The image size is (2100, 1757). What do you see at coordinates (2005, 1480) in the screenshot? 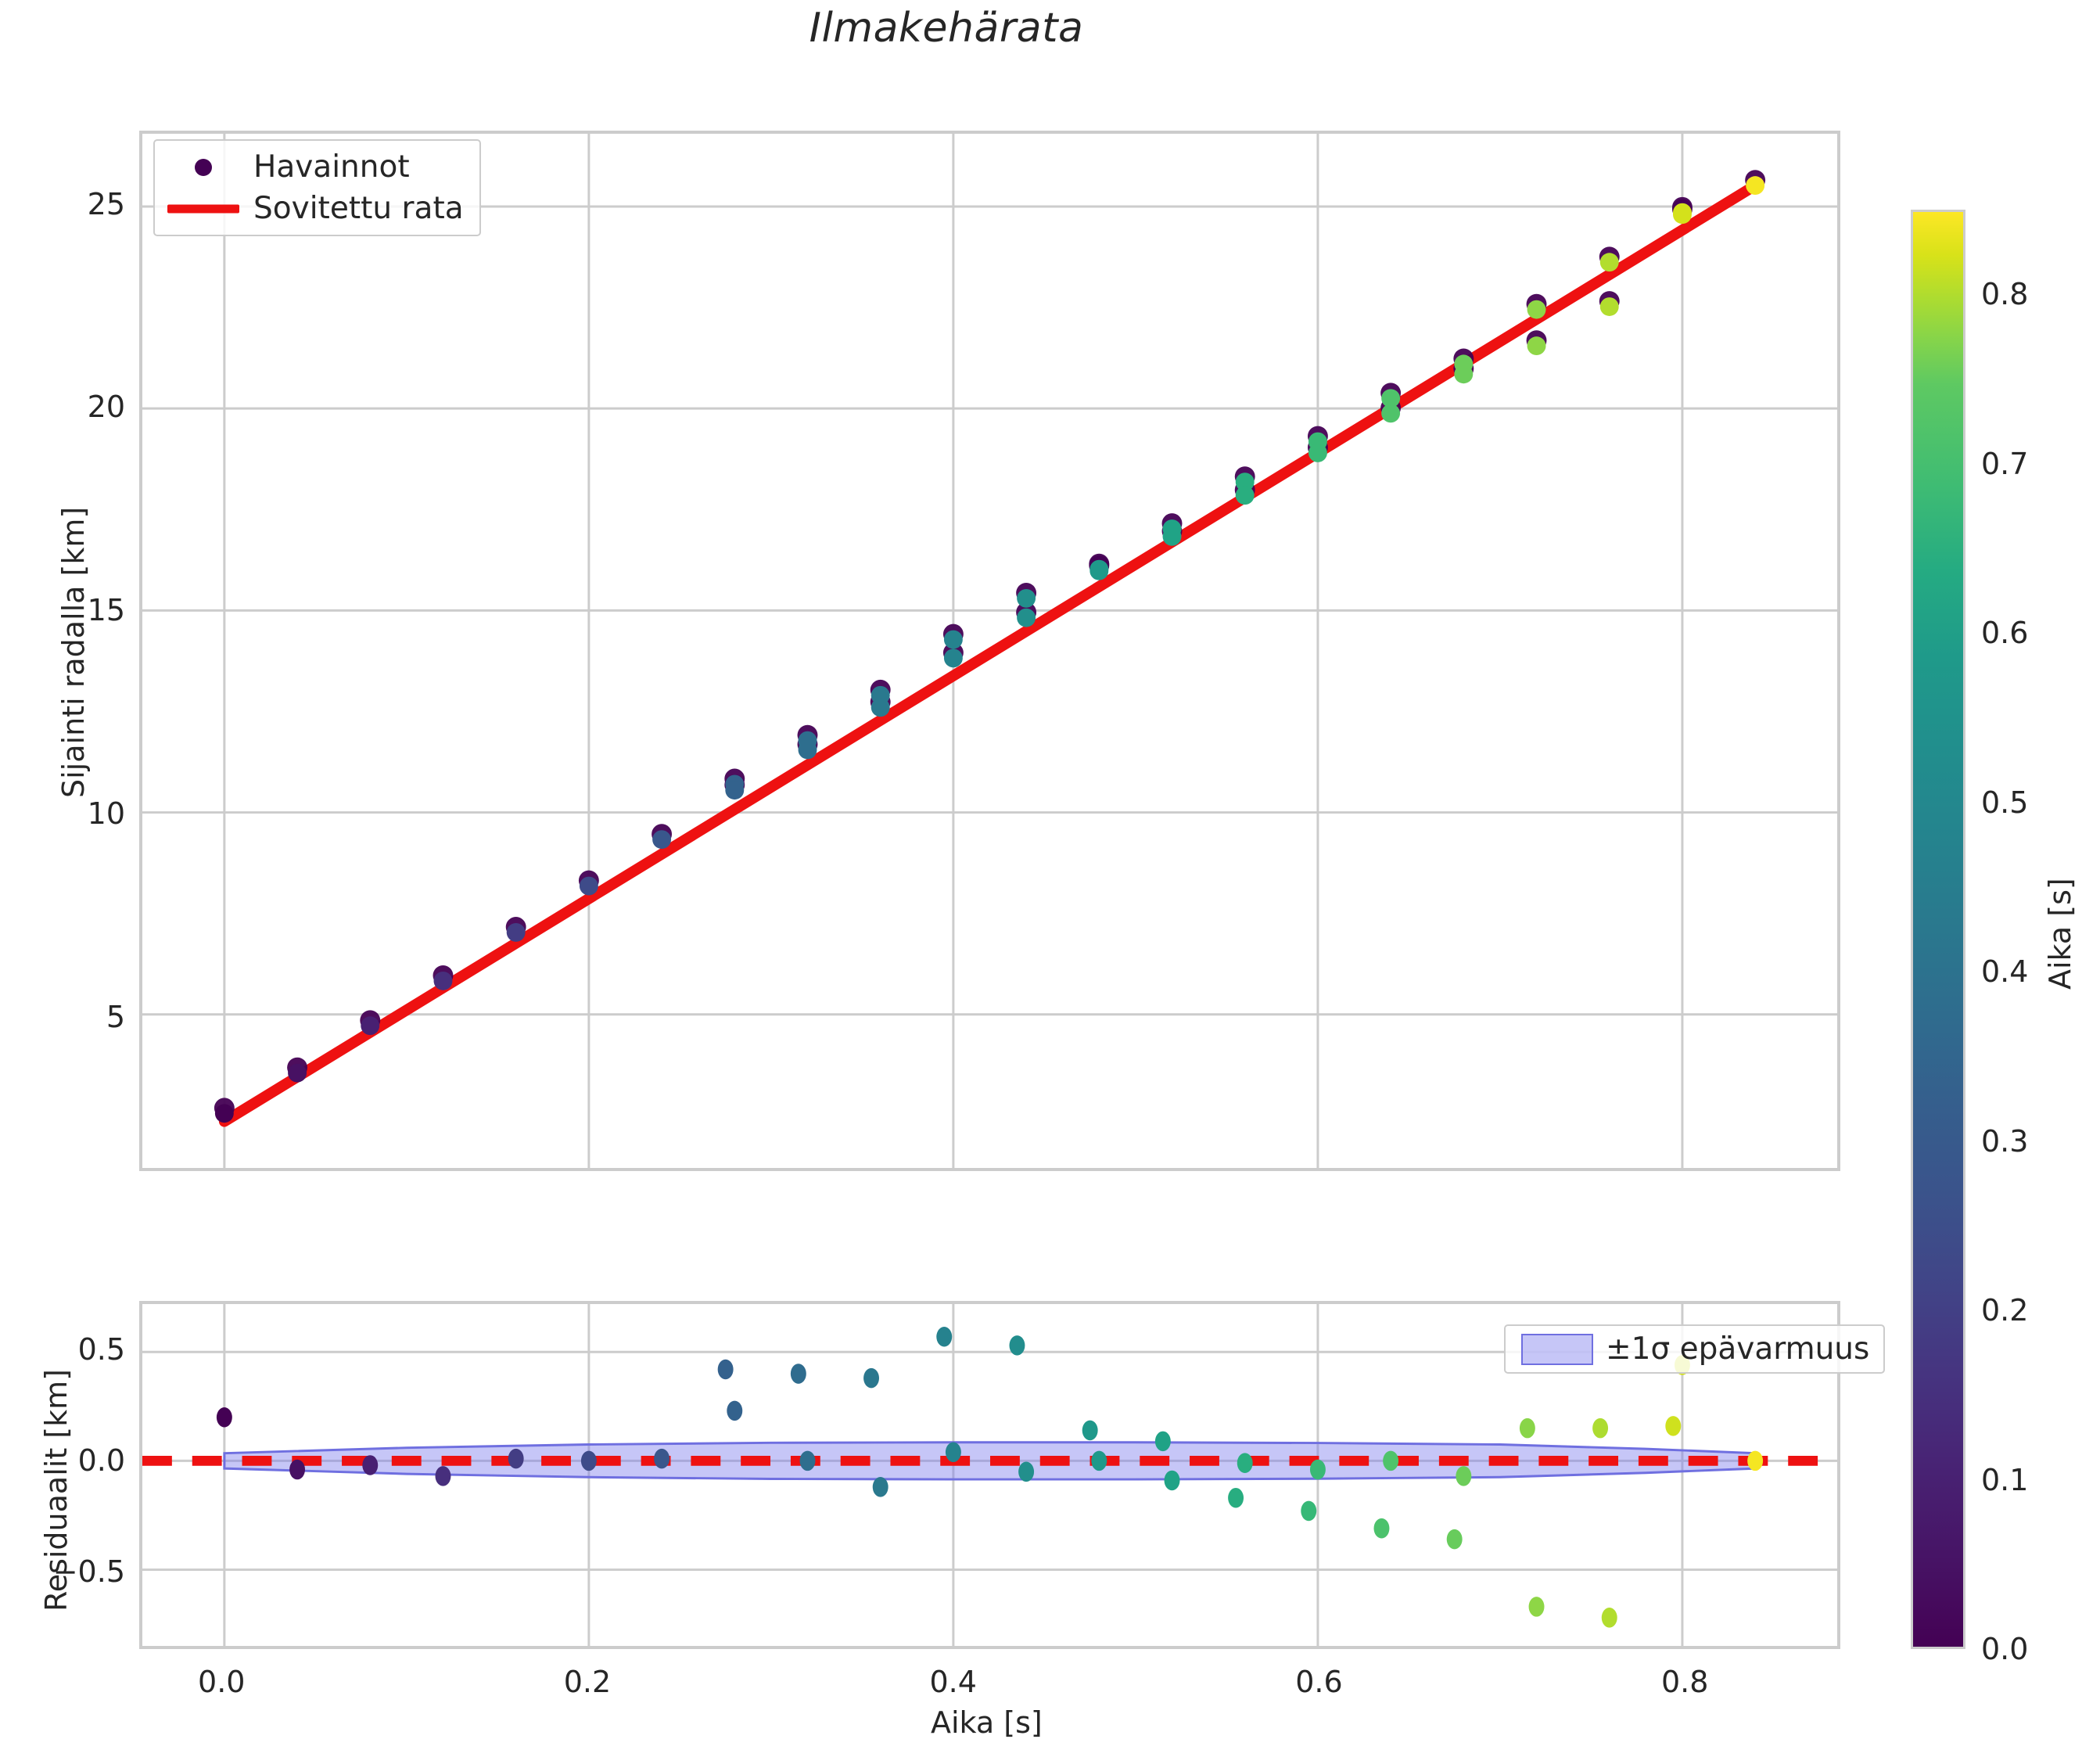
I see `colorbar-tick: 0.1` at bounding box center [2005, 1480].